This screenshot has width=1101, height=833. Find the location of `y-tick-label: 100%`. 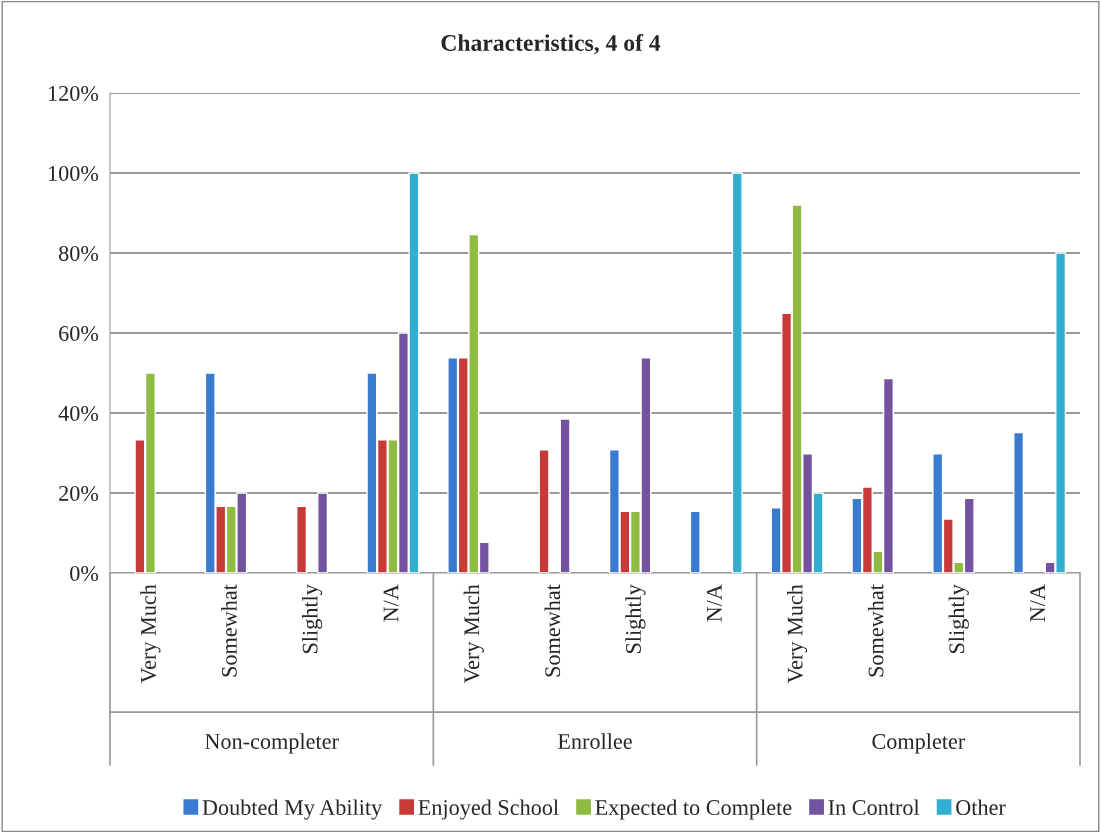

y-tick-label: 100% is located at coordinates (74, 173).